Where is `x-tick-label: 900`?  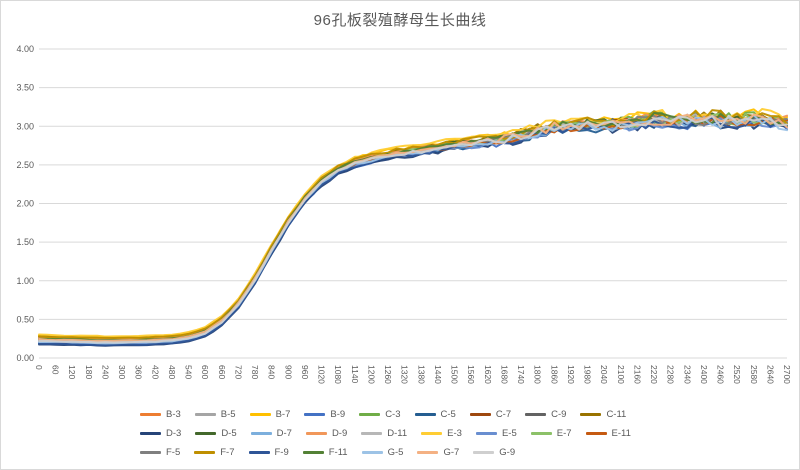
x-tick-label: 900 is located at coordinates (288, 372).